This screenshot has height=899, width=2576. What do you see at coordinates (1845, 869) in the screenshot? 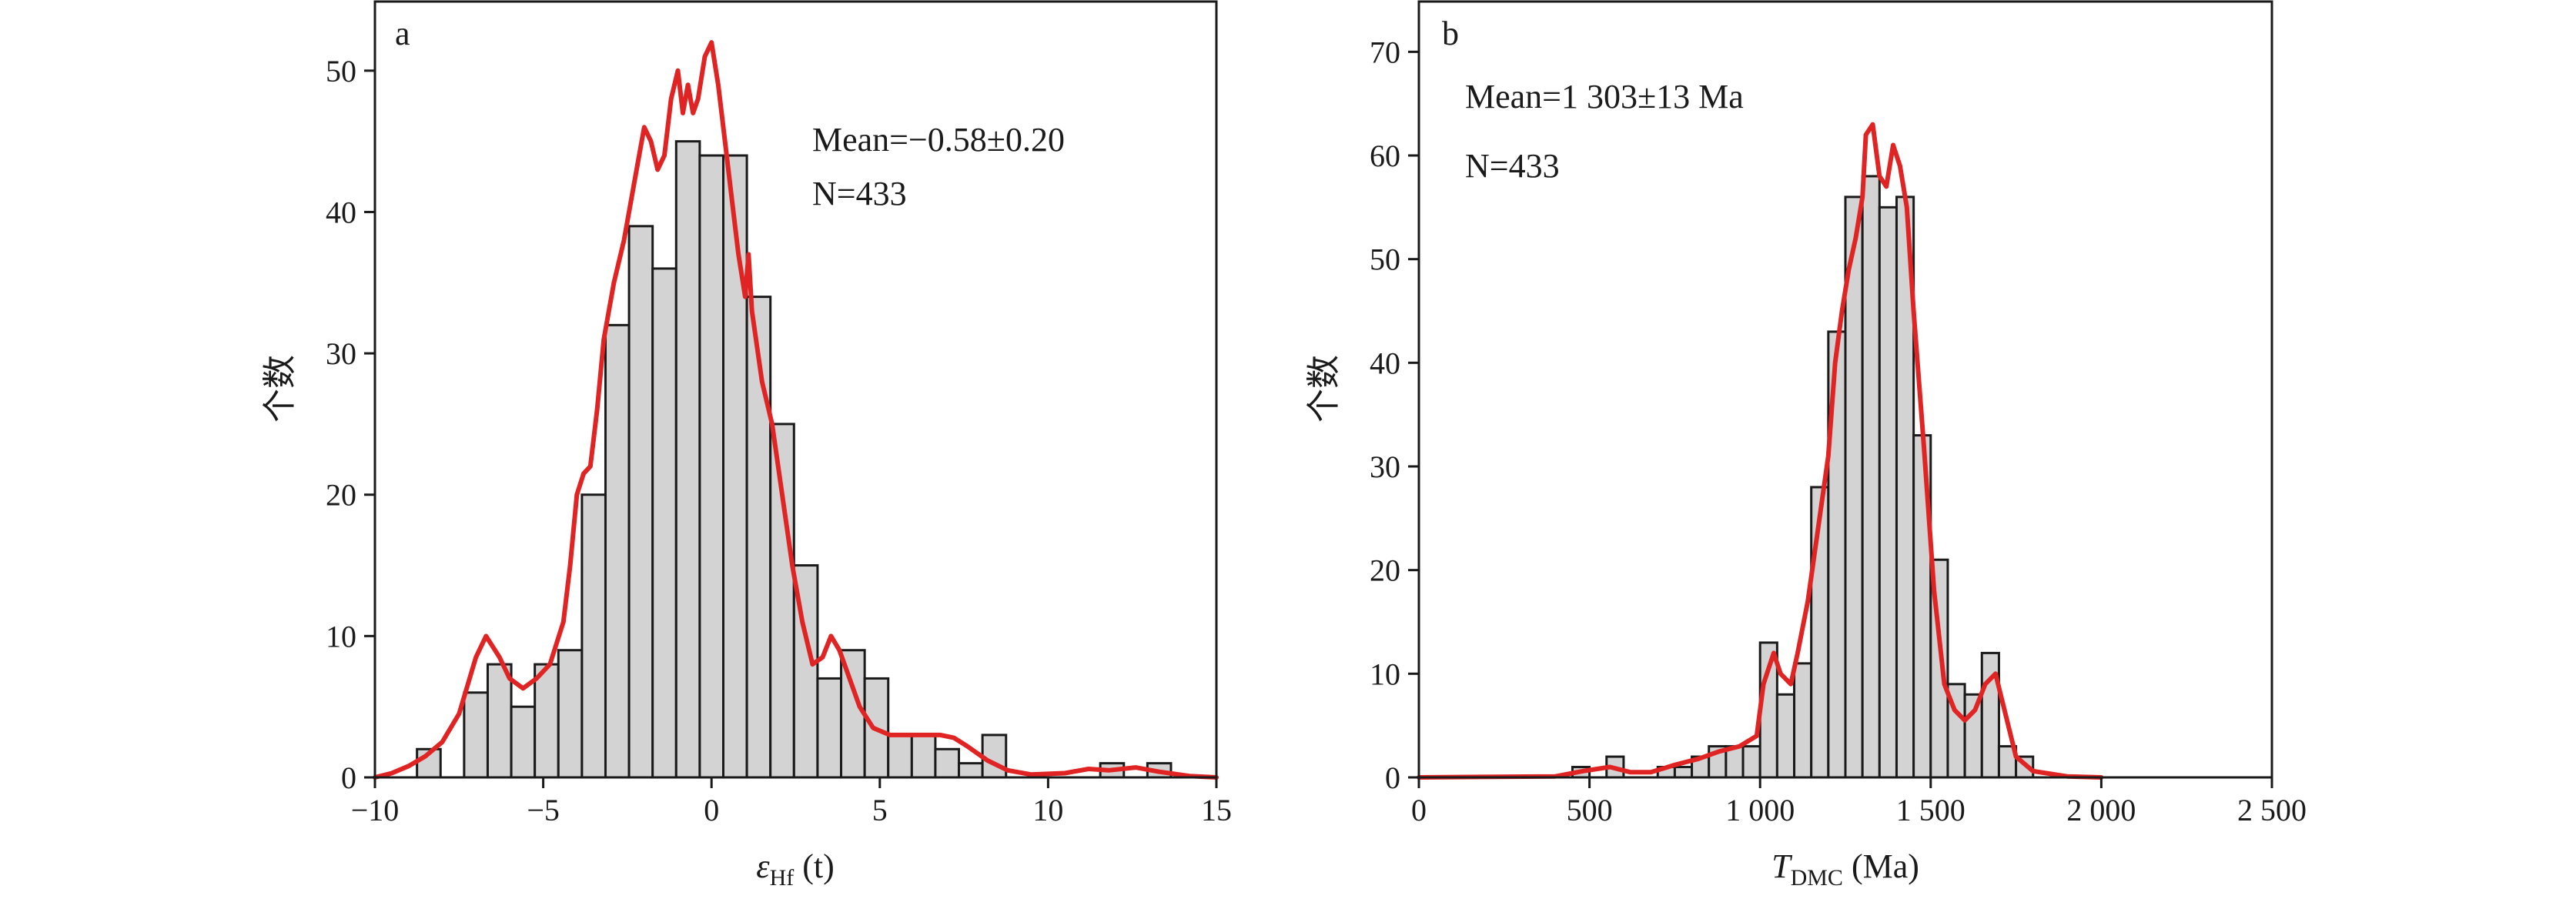
I see `x-axis-label: TDMC (Ma)` at bounding box center [1845, 869].